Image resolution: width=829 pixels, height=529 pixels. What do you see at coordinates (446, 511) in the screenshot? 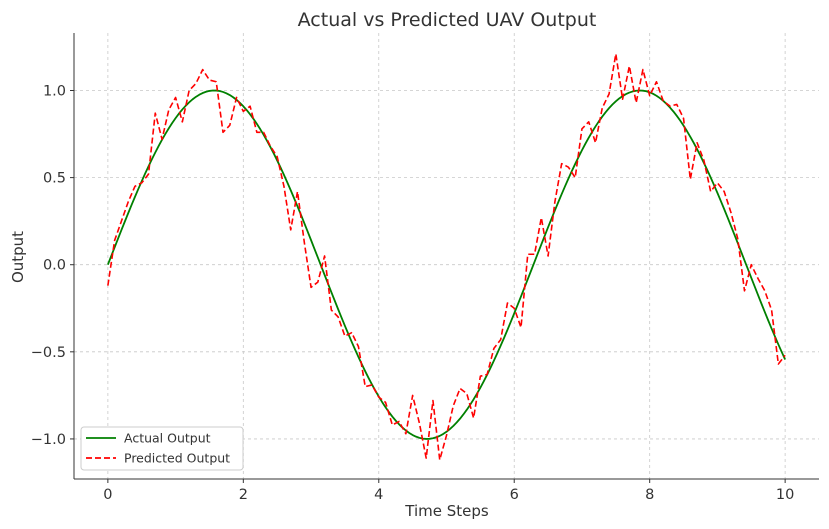
I see `x-axis-label: Time Steps` at bounding box center [446, 511].